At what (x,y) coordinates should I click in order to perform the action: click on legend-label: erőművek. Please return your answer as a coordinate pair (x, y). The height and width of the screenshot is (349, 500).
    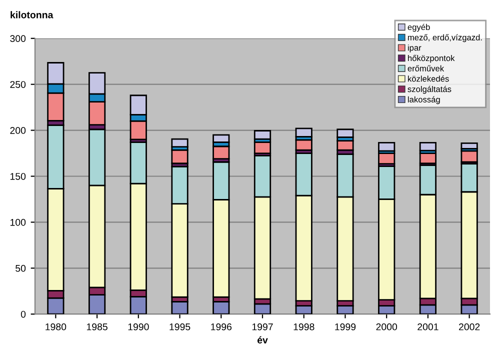
    Looking at the image, I should click on (426, 68).